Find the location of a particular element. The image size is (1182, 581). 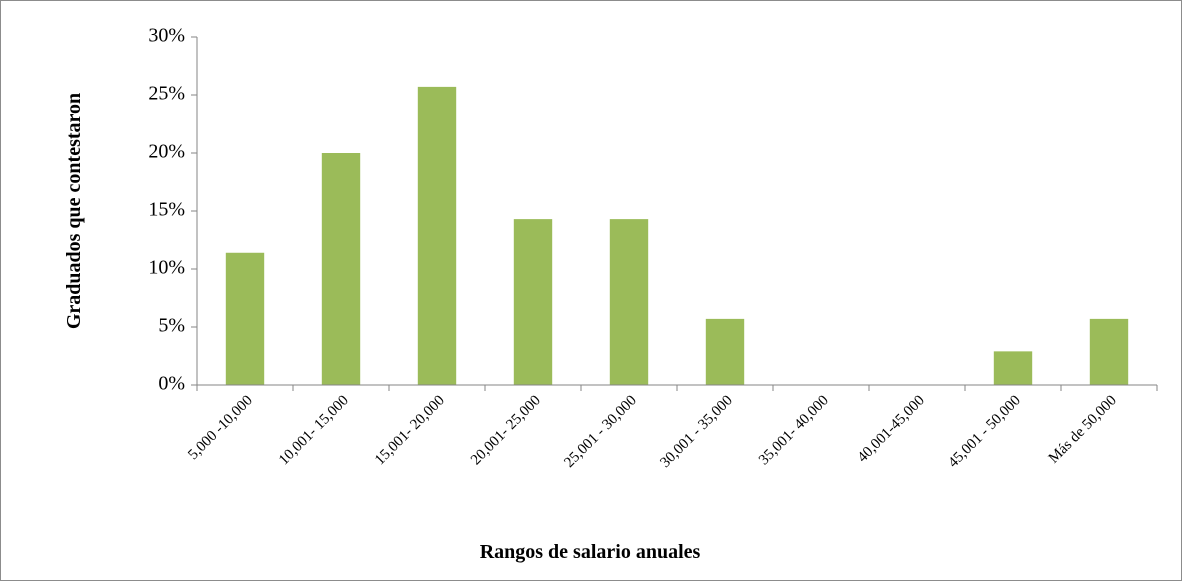

y-tick-label: 10% is located at coordinates (166, 268).